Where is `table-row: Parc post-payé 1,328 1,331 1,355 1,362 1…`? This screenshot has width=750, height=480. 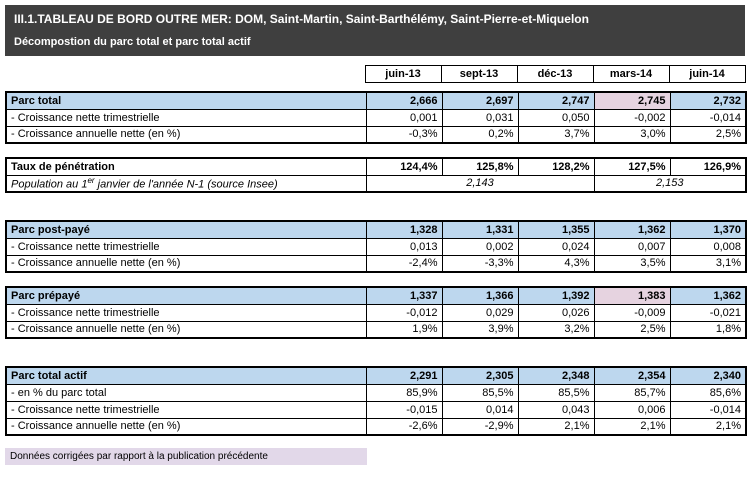
table-row: Parc post-payé 1,328 1,331 1,355 1,362 1… is located at coordinates (376, 229).